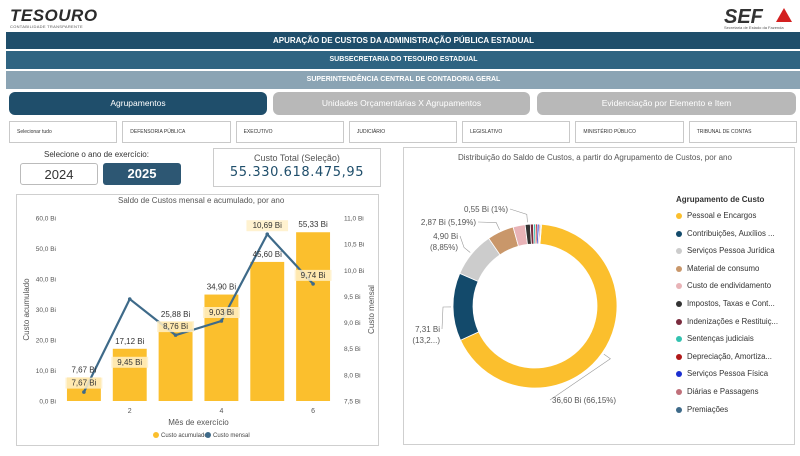 This screenshot has height=456, width=800. What do you see at coordinates (352, 349) in the screenshot?
I see `y2-tick-label: 8,5 Bi` at bounding box center [352, 349].